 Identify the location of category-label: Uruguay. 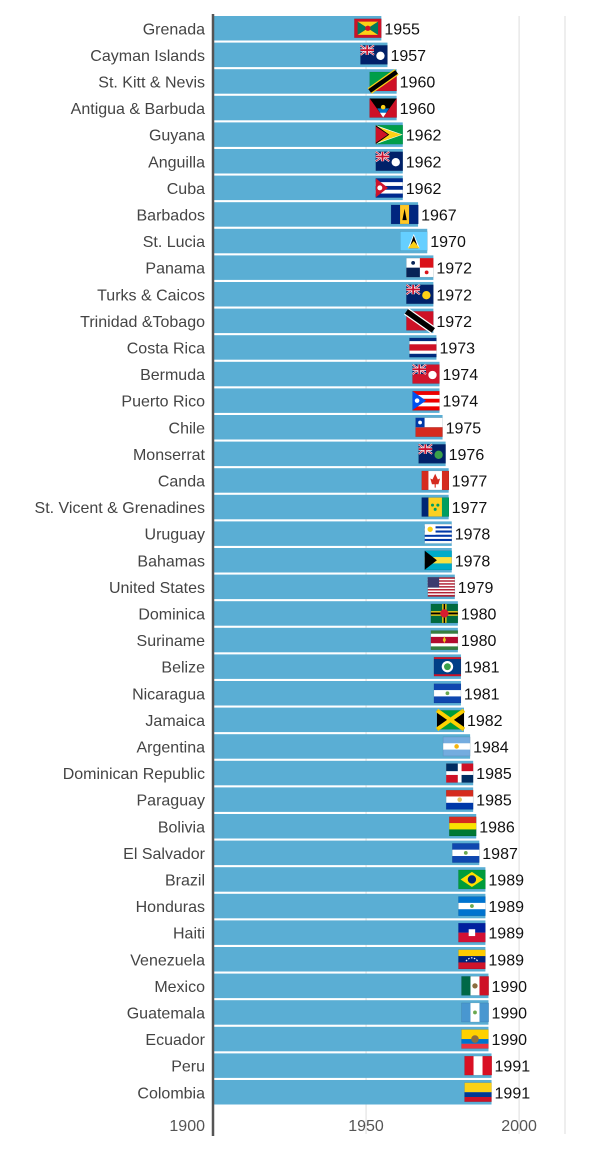
(175, 535).